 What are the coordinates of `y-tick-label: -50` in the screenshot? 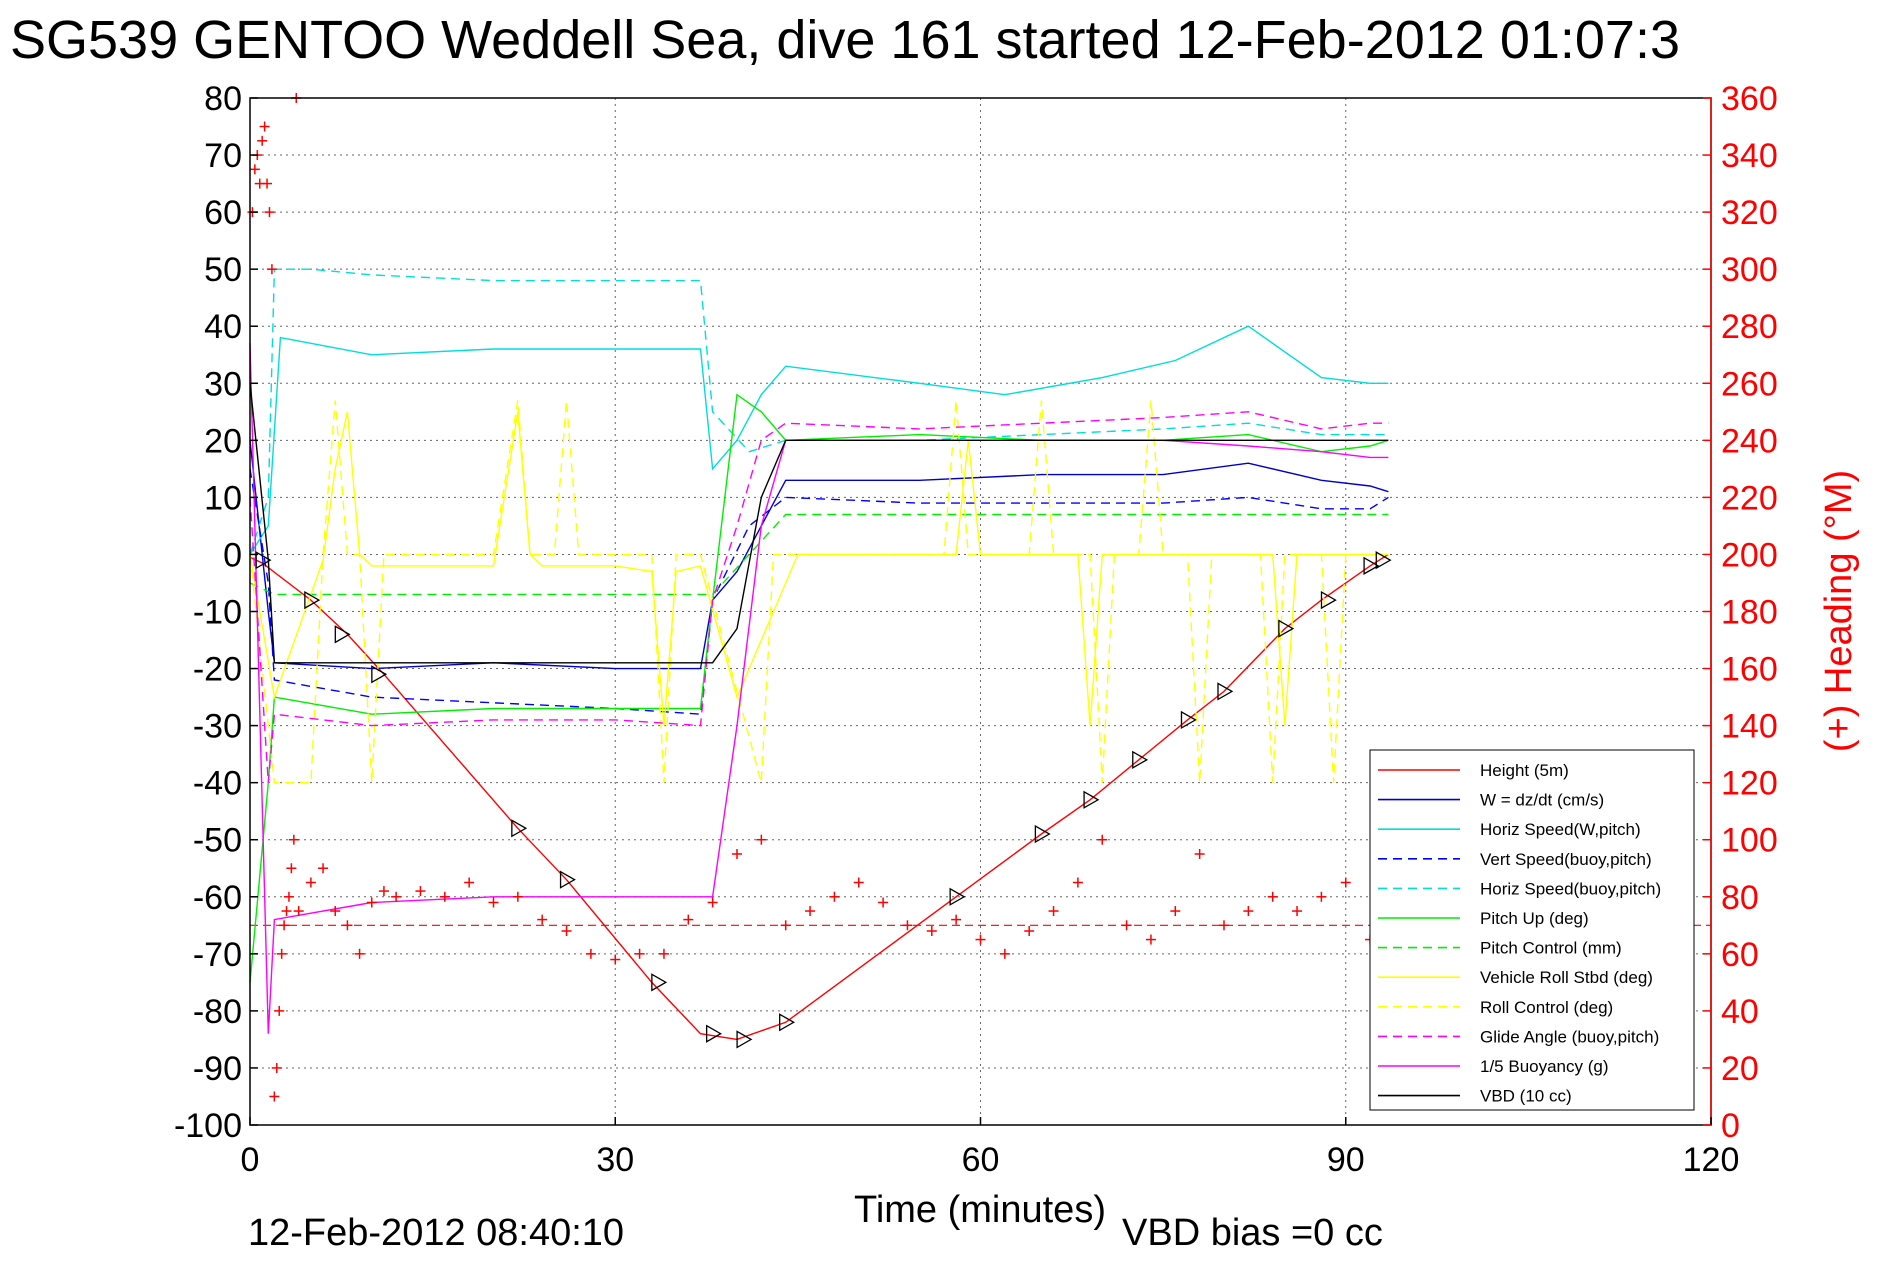 It's located at (217, 841).